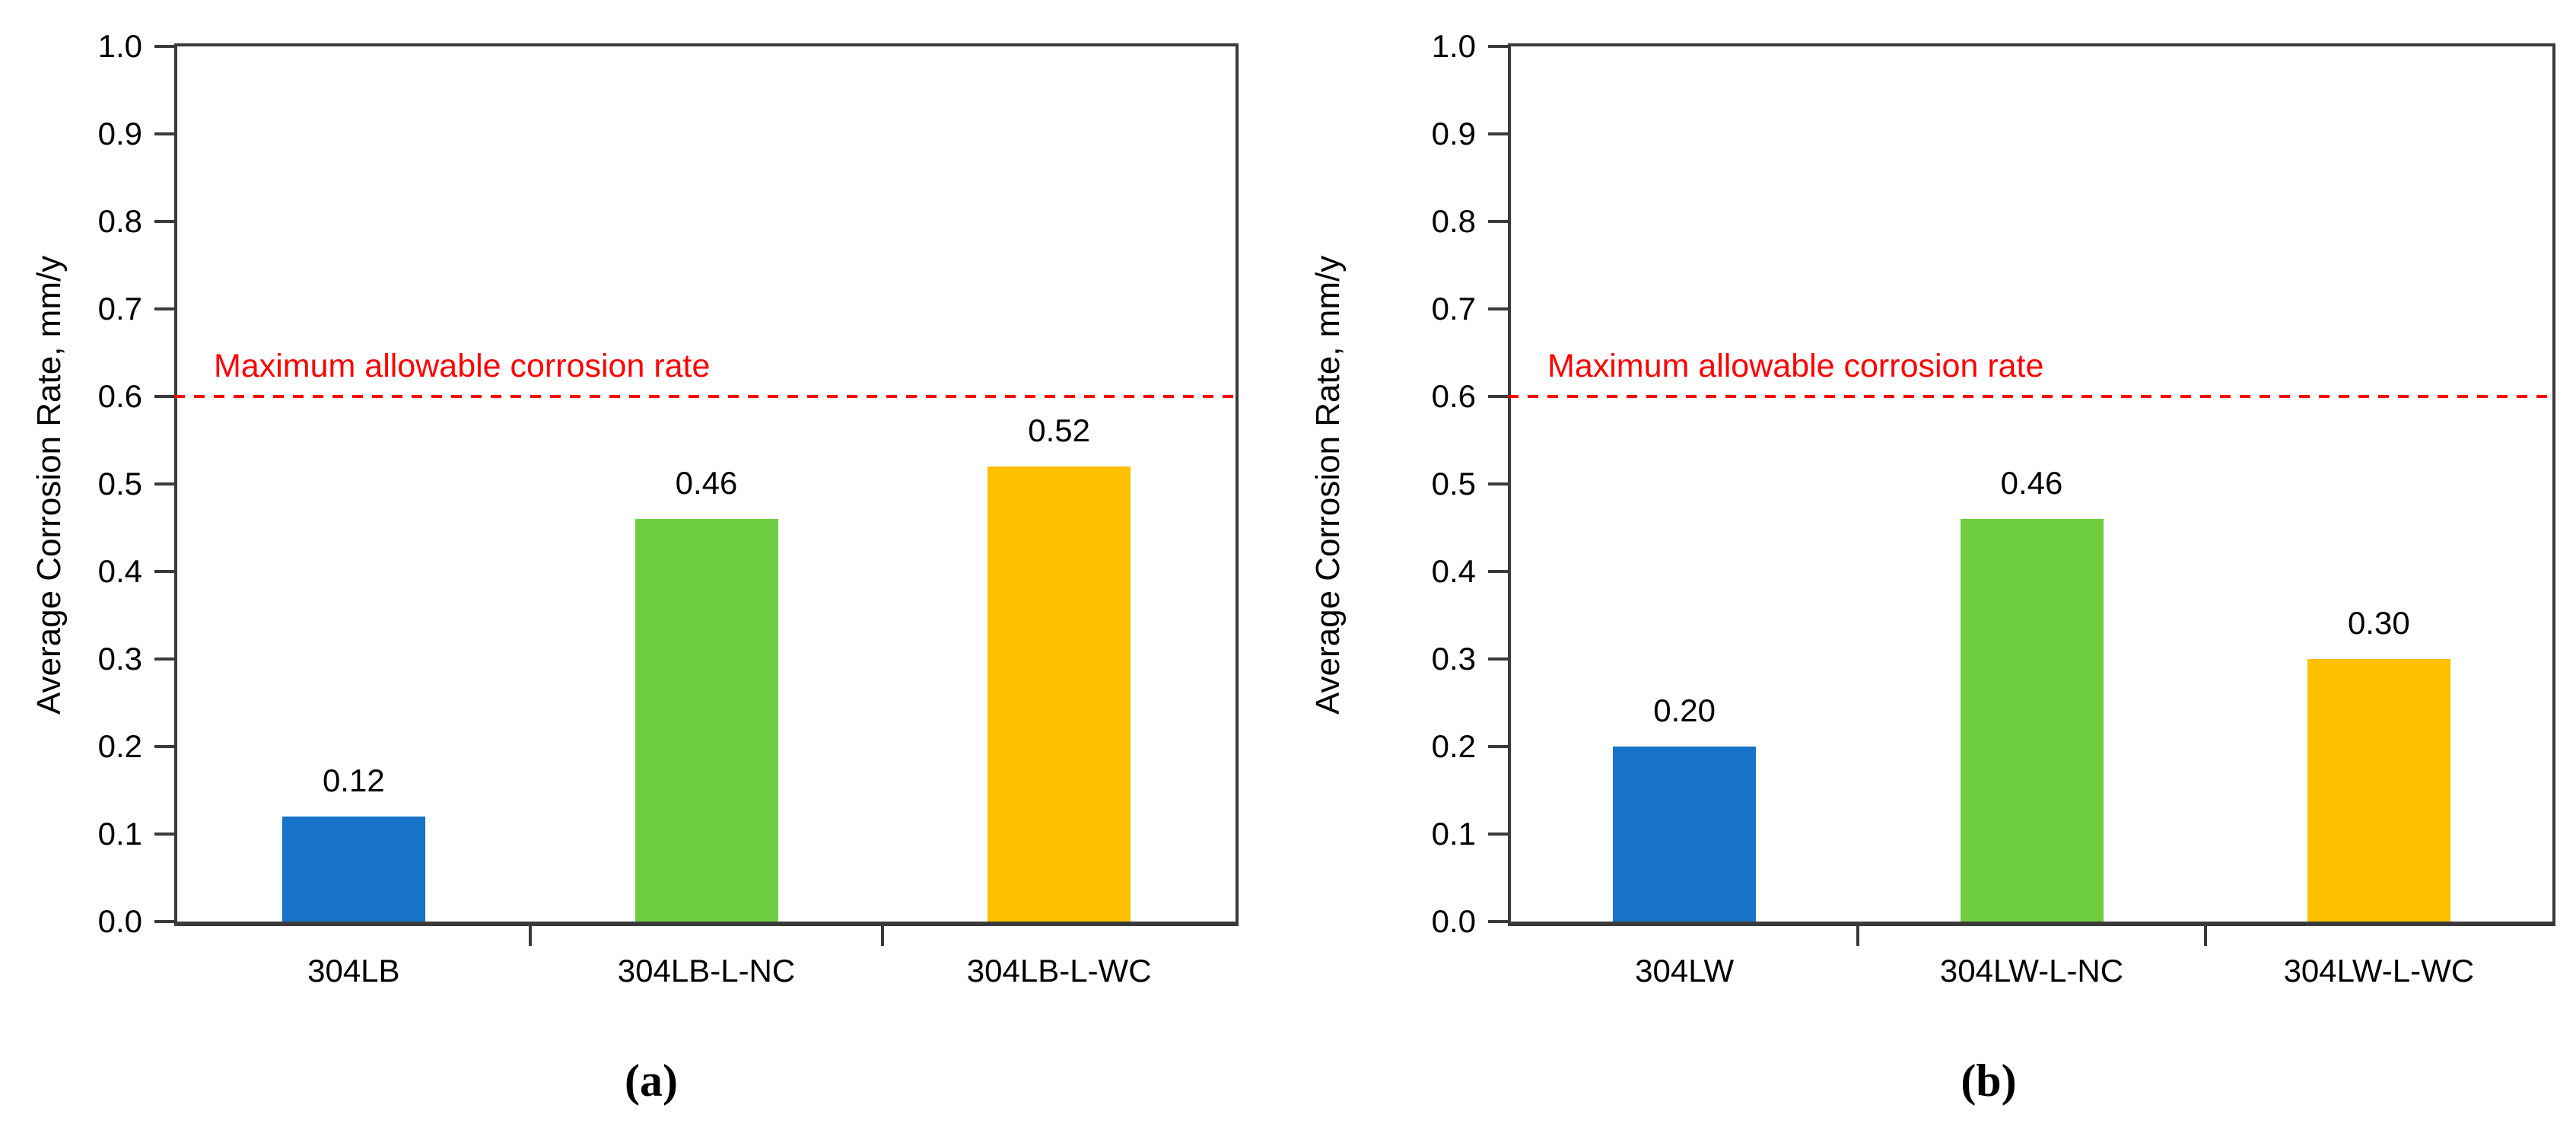  What do you see at coordinates (1059, 971) in the screenshot?
I see `x-category-label: 304LB-L-WC` at bounding box center [1059, 971].